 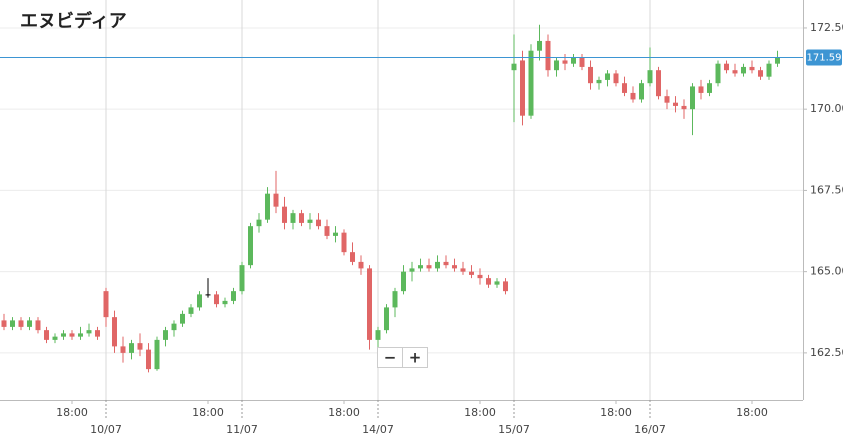 I want to click on x-tick-label: 11/07, so click(x=242, y=429).